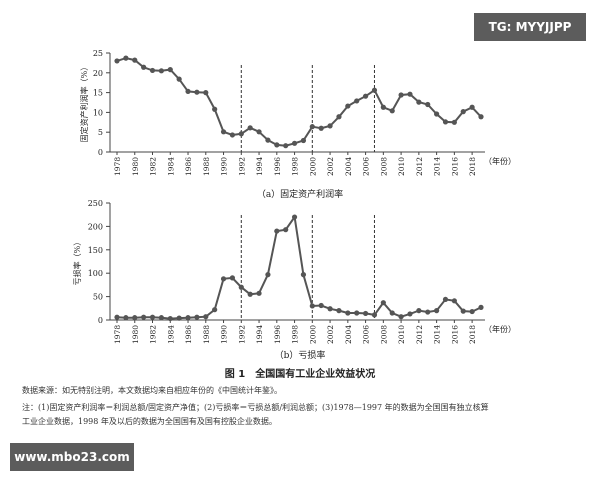 The width and height of the screenshot is (600, 480). Describe the element at coordinates (149, 421) in the screenshot. I see `note-line-2: 工业企业数据，1998 年及以后的数据为全国国有及国有控股企业数据。` at that location.